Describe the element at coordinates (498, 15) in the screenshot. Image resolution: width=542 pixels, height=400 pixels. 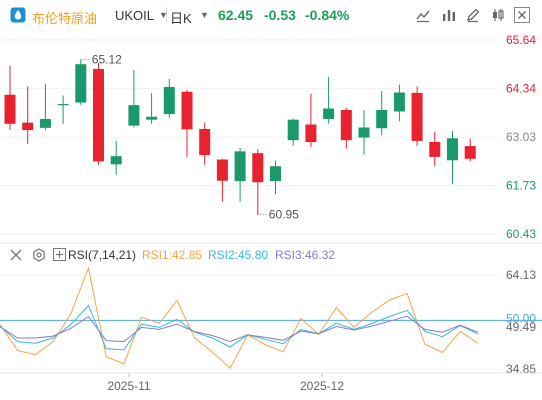
I see `candle-style-icon` at that location.